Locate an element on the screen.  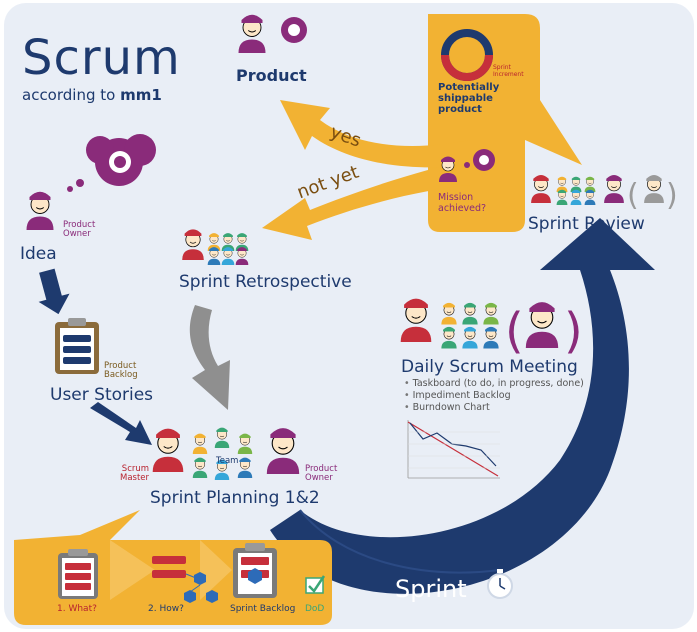
how-label: 2. How? is located at coordinates (166, 609).